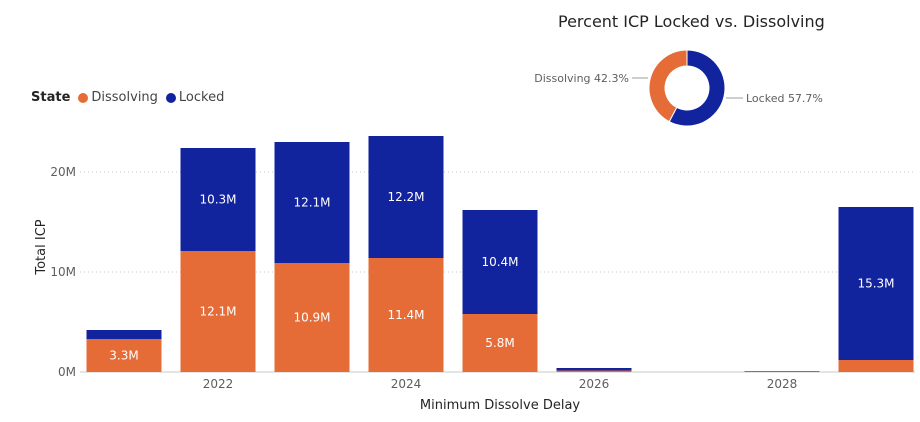 Image resolution: width=920 pixels, height=422 pixels. I want to click on legend-label-locked: Locked, so click(201, 97).